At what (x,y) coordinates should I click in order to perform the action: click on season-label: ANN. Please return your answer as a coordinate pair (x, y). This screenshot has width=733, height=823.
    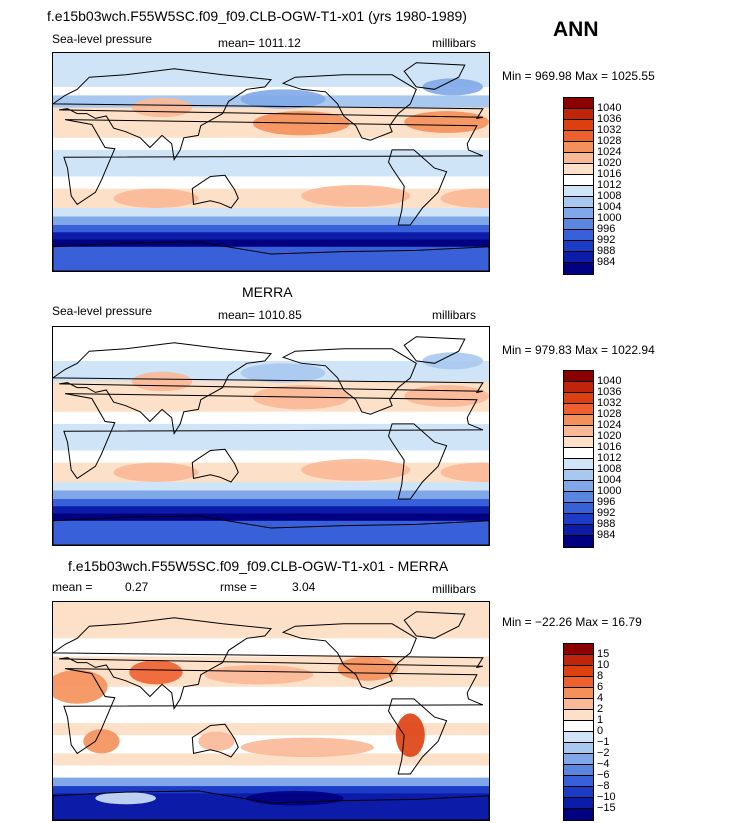
    Looking at the image, I should click on (576, 29).